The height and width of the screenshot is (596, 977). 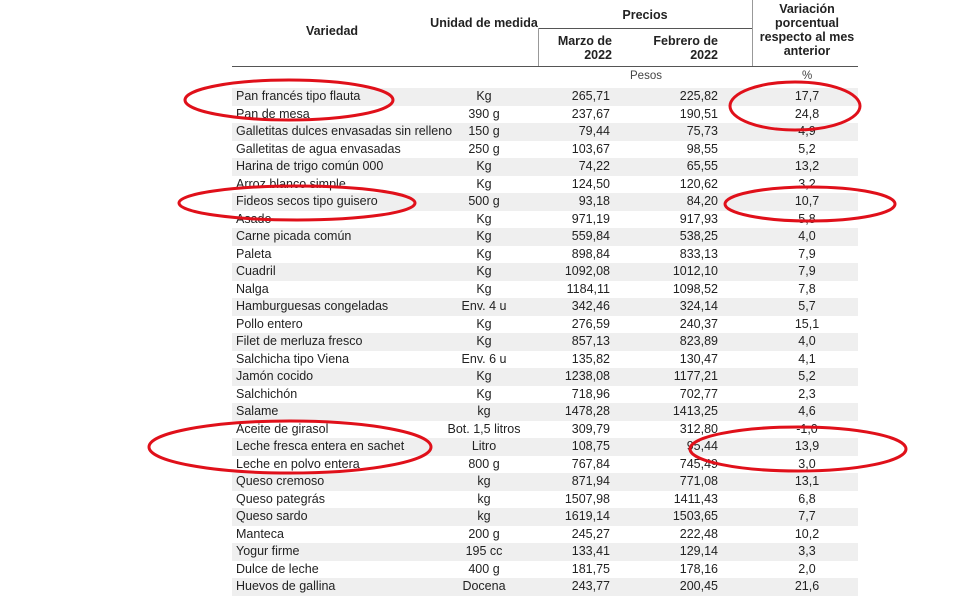 I want to click on percent-change: 5,7, so click(x=807, y=306).